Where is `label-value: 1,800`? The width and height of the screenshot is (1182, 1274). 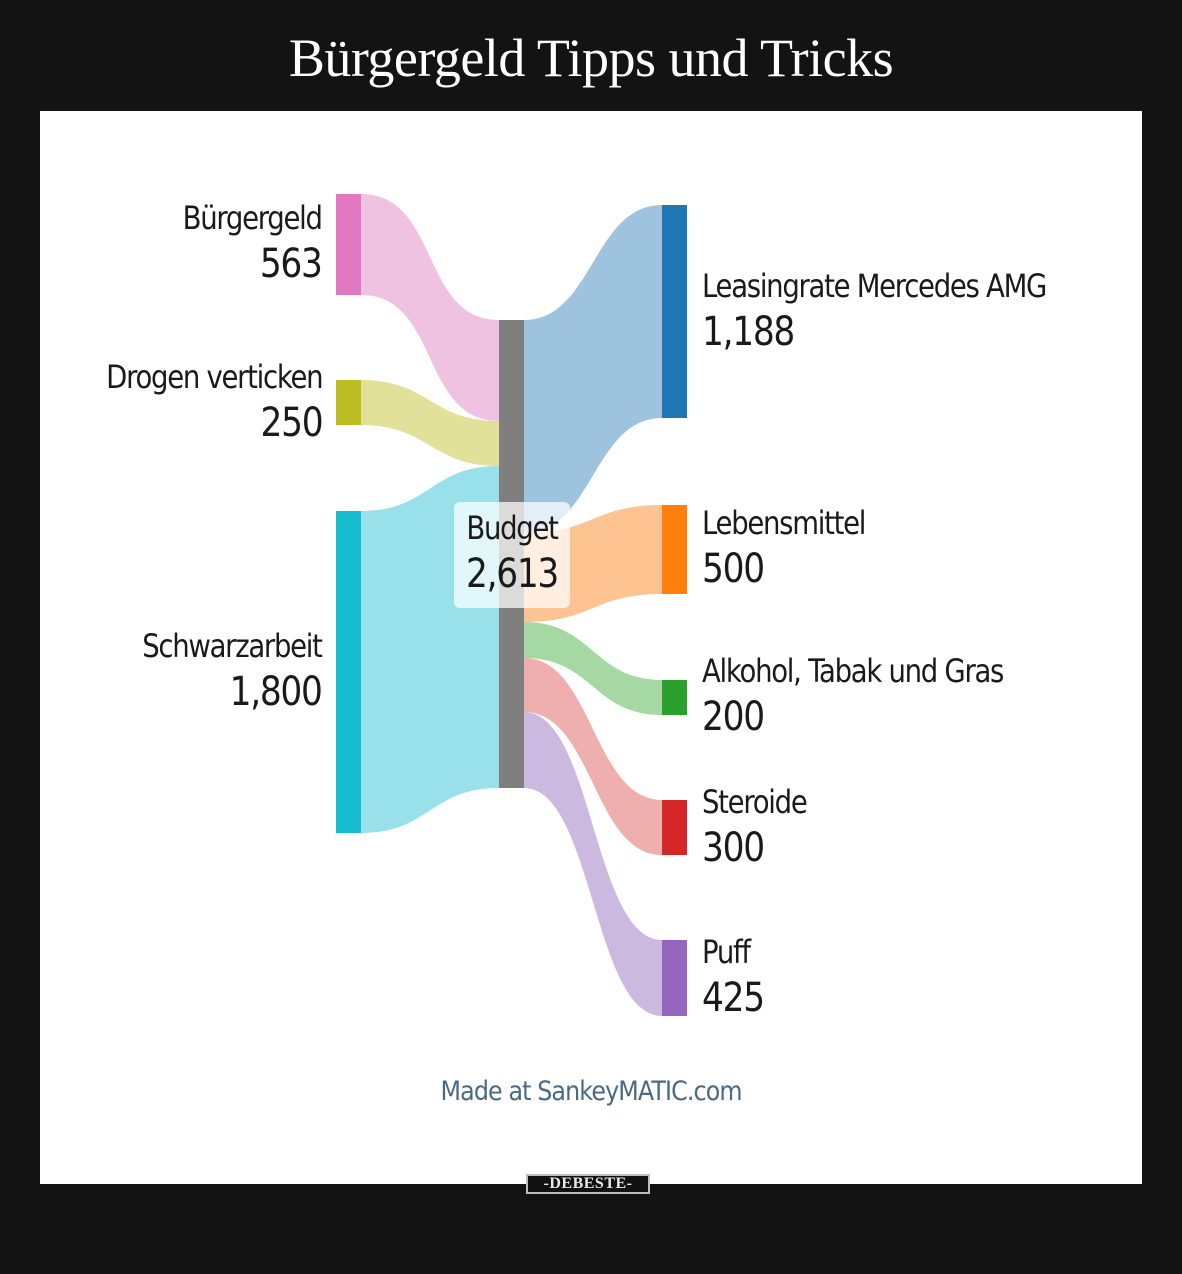 label-value: 1,800 is located at coordinates (276, 692).